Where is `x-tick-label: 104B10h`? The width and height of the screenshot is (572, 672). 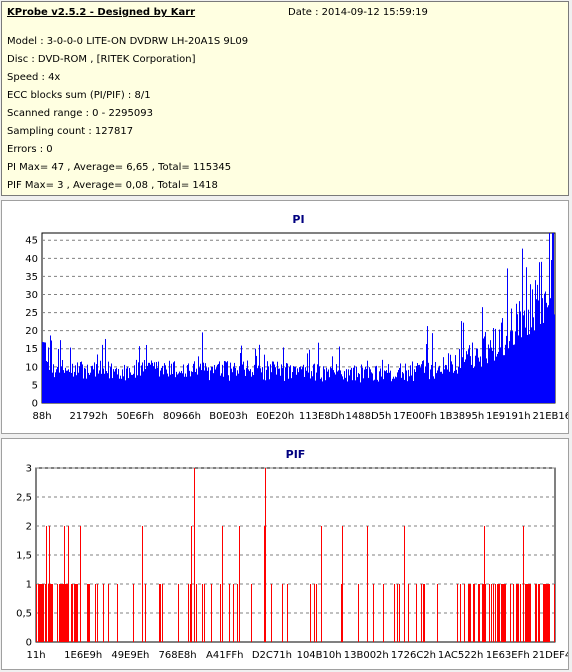 x-tick-label: 104B10h is located at coordinates (319, 655).